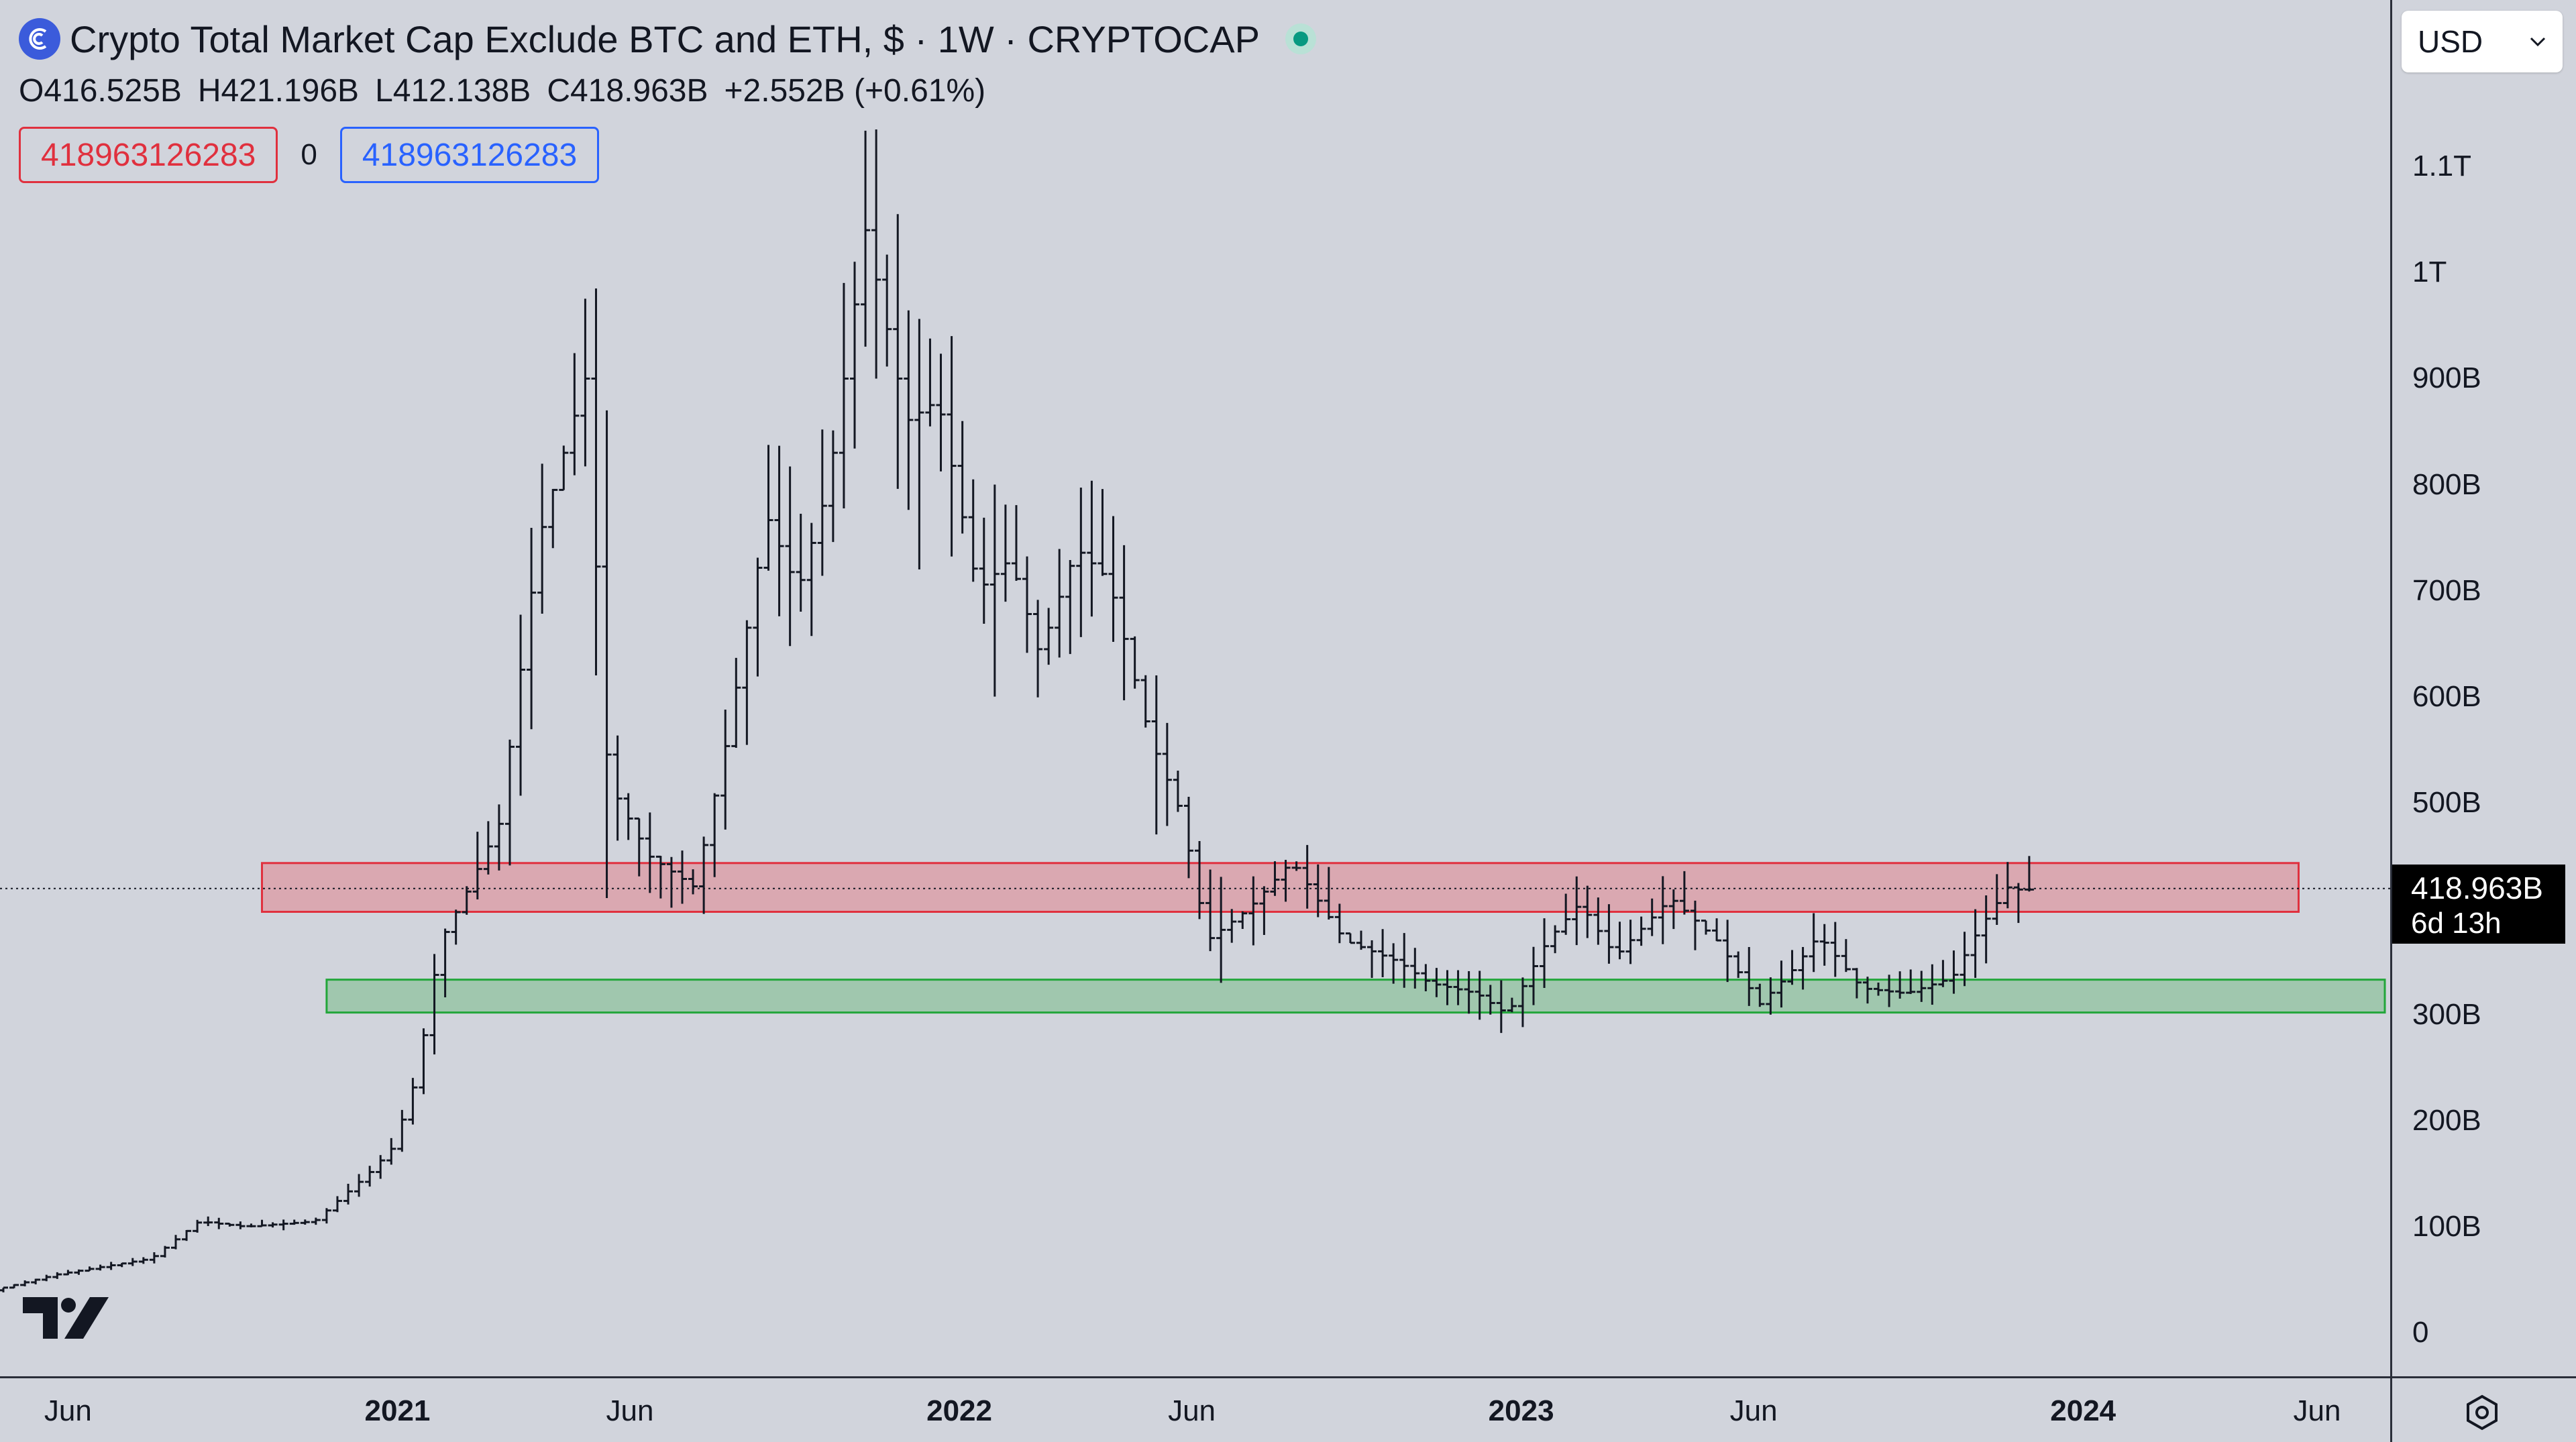 The height and width of the screenshot is (1442, 2576). I want to click on price-tick-label: 700B, so click(2446, 590).